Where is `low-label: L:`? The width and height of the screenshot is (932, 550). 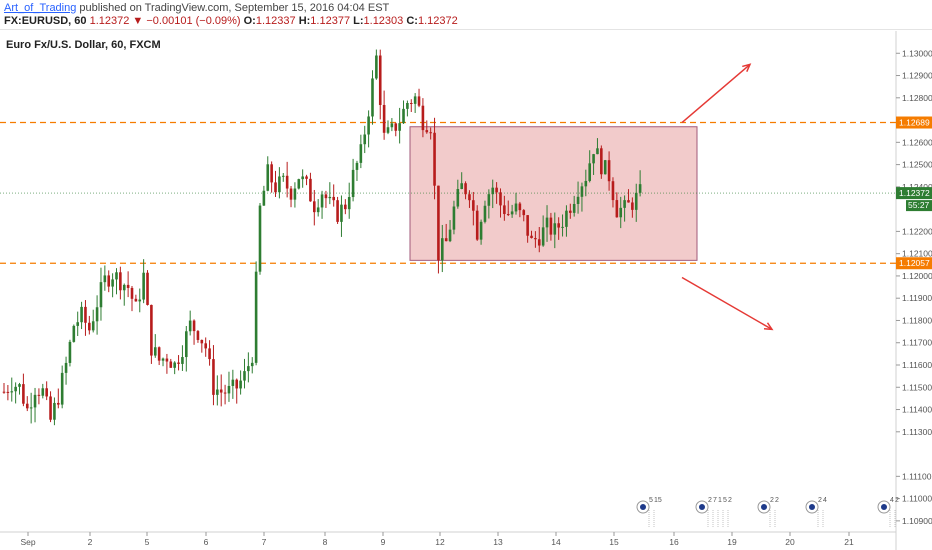
low-label: L: is located at coordinates (358, 21).